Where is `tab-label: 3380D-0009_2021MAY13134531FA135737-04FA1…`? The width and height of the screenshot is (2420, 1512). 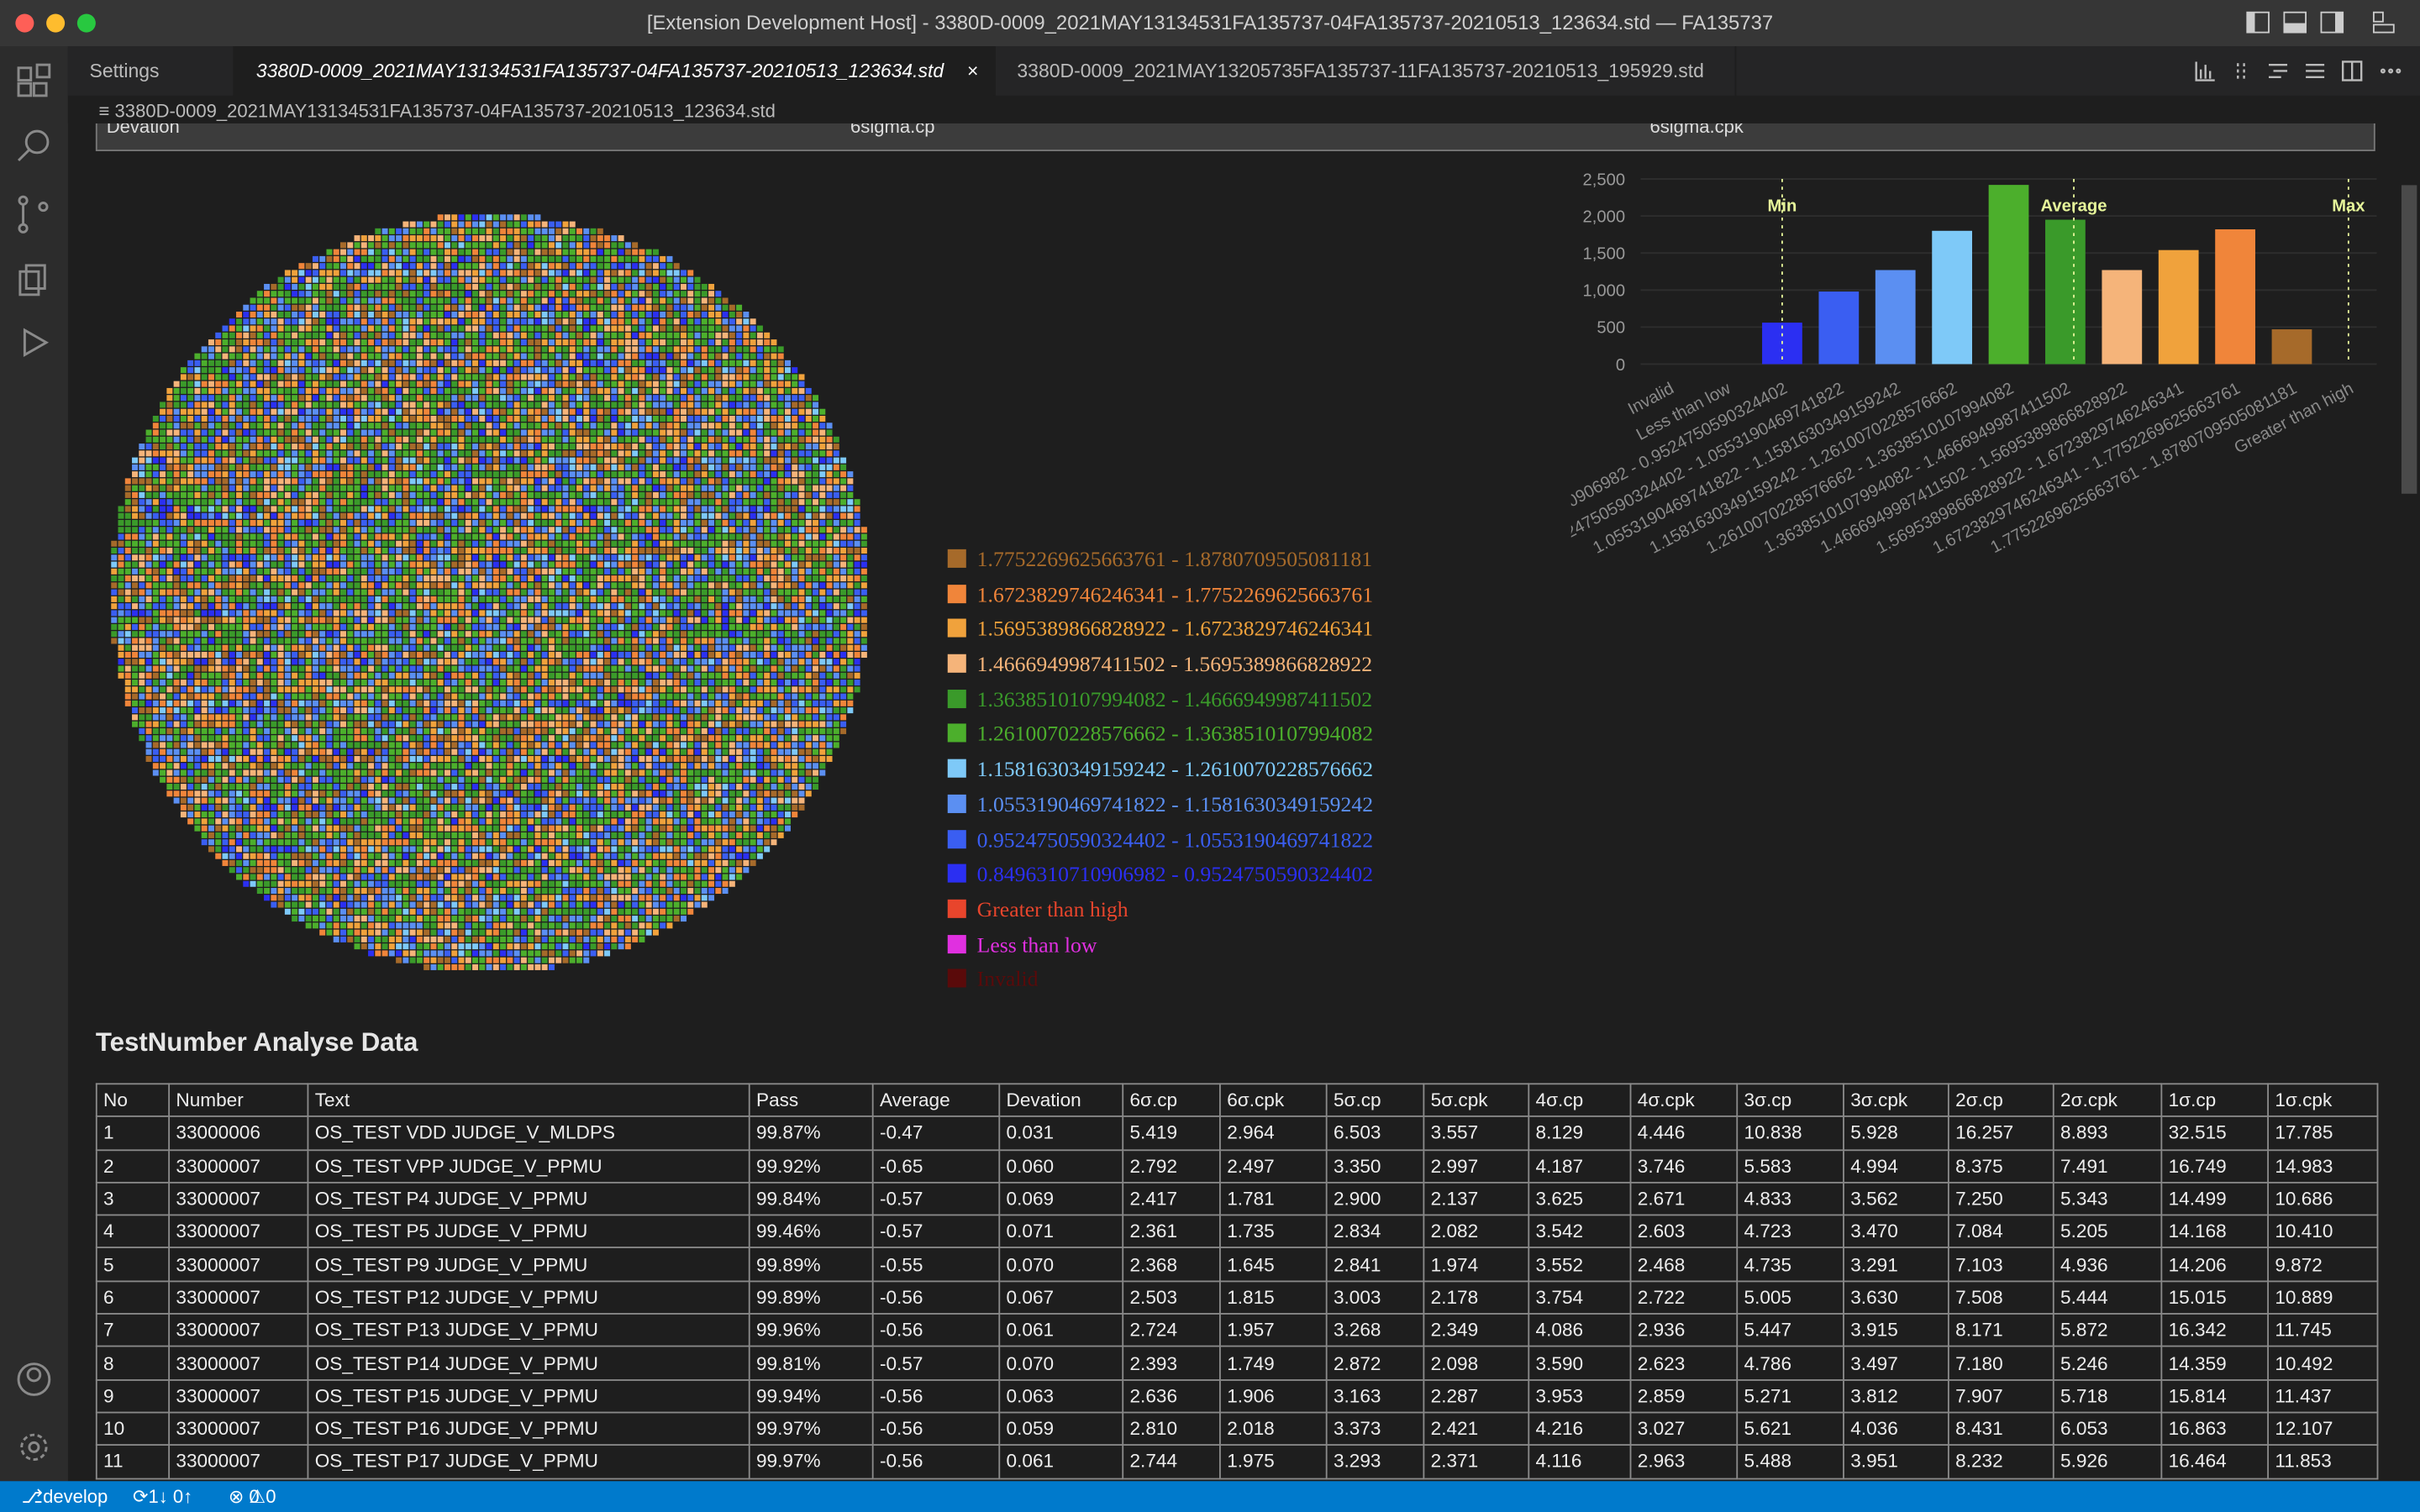
tab-label: 3380D-0009_2021MAY13134531FA135737-04FA1… is located at coordinates (599, 71).